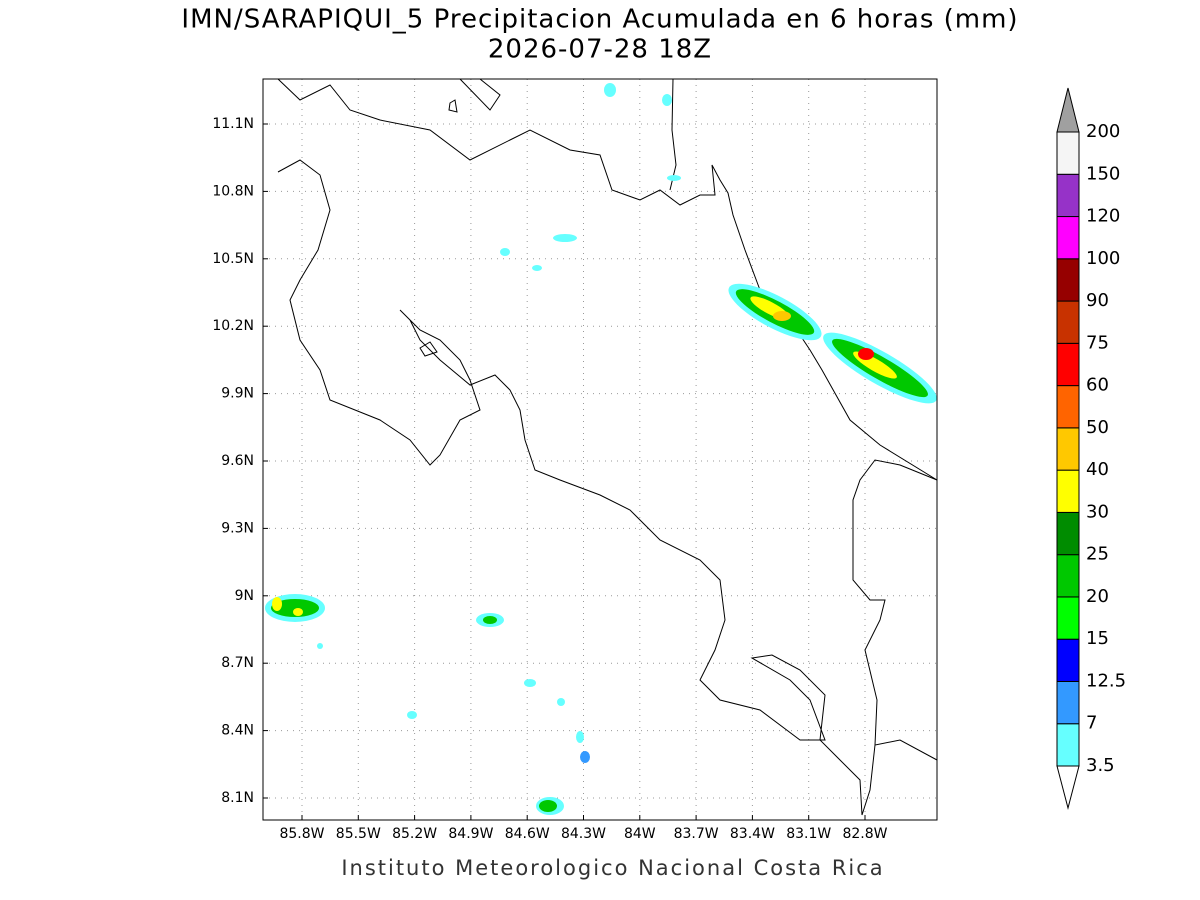 The image size is (1200, 900). What do you see at coordinates (1097, 469) in the screenshot?
I see `colorbar-label: 40` at bounding box center [1097, 469].